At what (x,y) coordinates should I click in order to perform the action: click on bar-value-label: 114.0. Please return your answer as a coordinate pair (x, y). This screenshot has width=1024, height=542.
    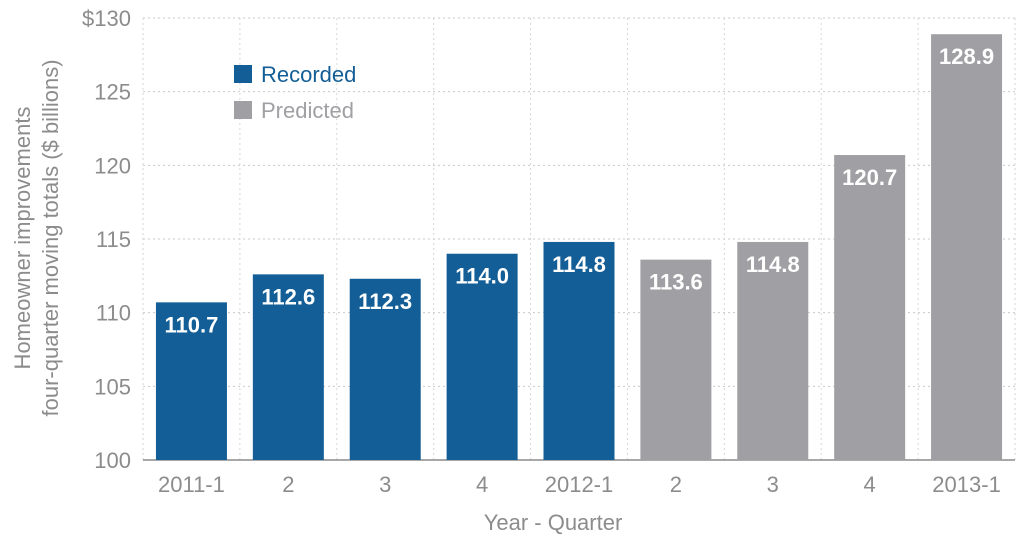
    Looking at the image, I should click on (482, 276).